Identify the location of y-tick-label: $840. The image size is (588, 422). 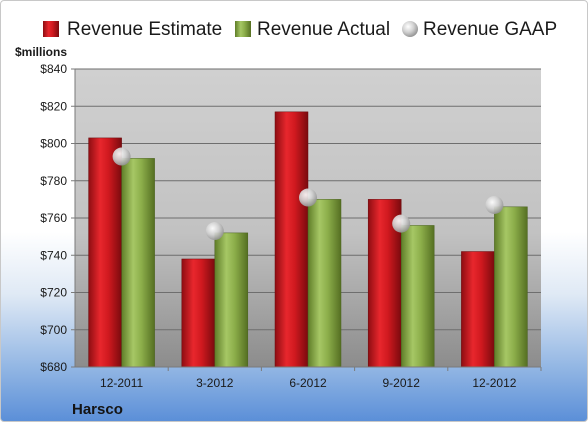
(53, 69).